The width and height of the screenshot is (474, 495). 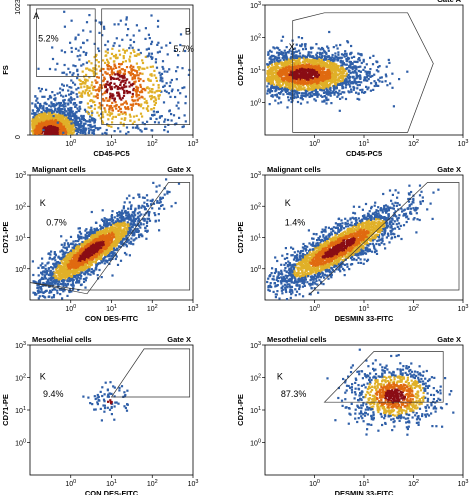 What do you see at coordinates (152, 143) in the screenshot?
I see `x-tick-label: 102` at bounding box center [152, 143].